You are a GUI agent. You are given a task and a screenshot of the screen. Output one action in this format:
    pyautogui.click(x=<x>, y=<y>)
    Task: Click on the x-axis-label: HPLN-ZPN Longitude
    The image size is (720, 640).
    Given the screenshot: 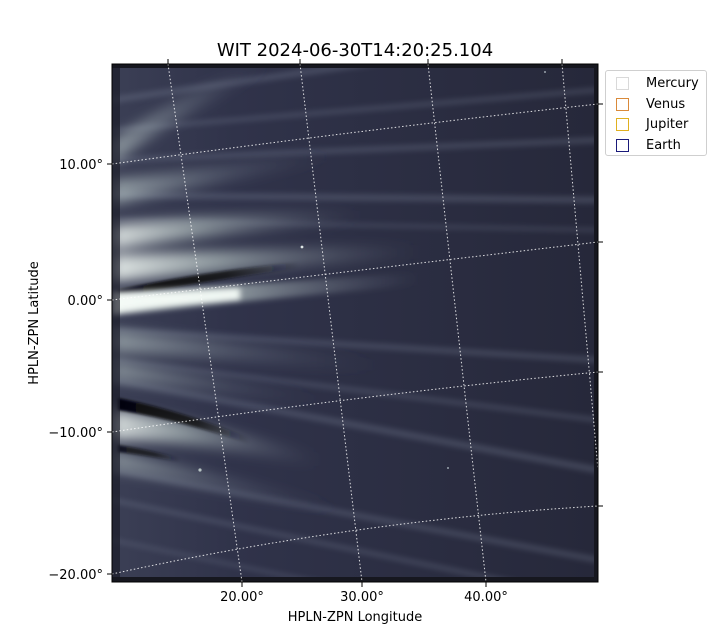 What is the action you would take?
    pyautogui.click(x=355, y=617)
    